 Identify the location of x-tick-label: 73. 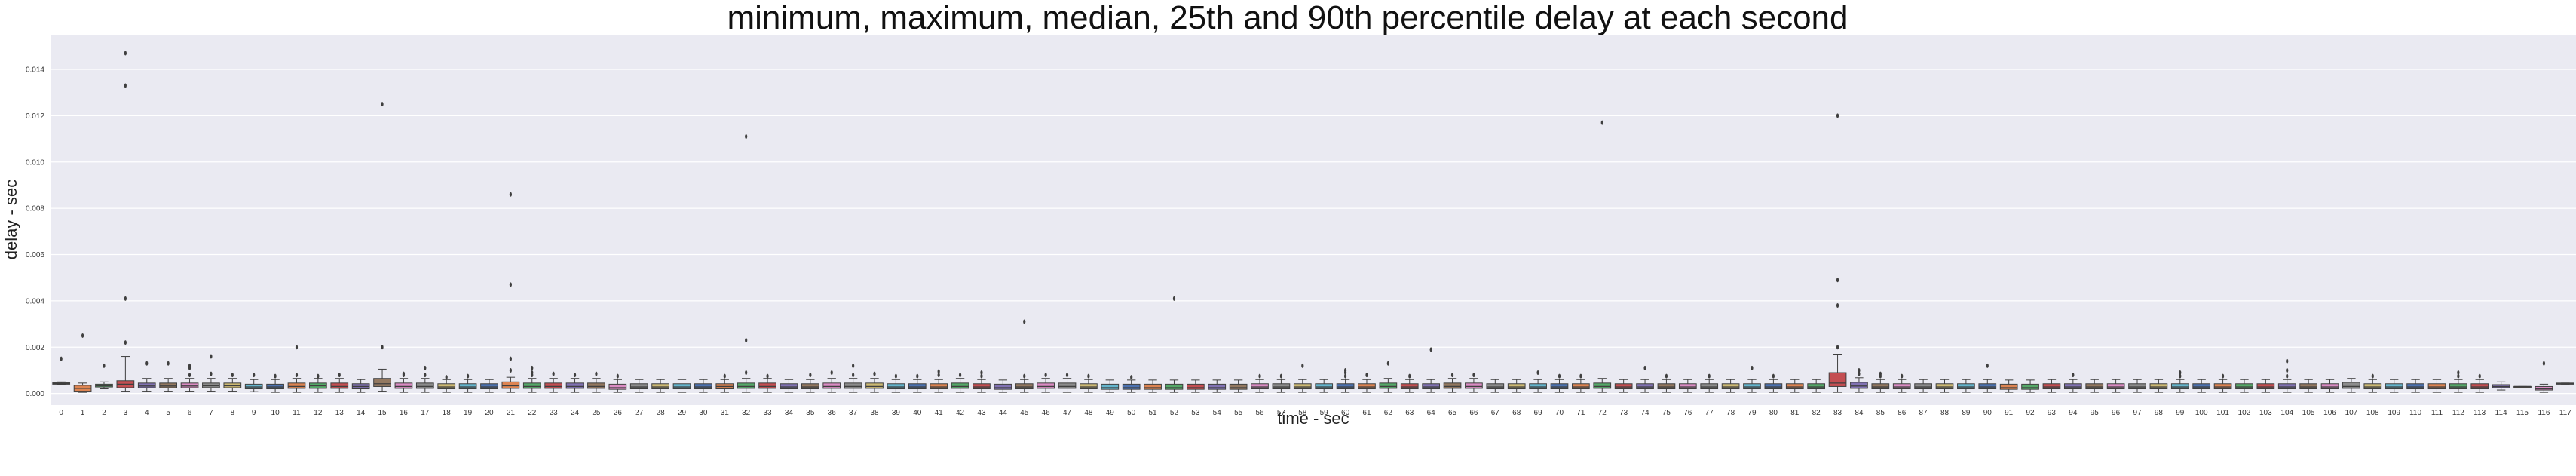
(1623, 413).